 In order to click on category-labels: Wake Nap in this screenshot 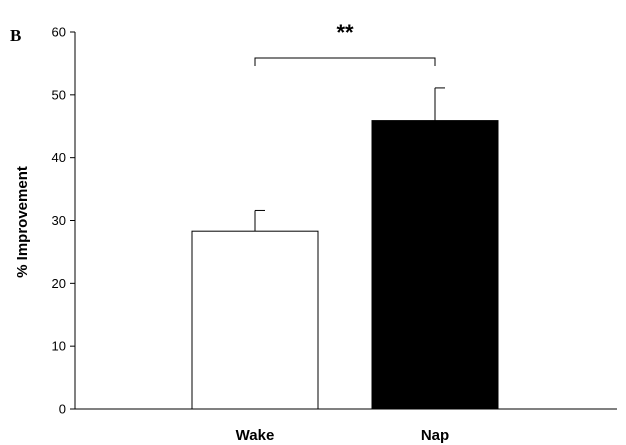, I will do `click(342, 435)`.